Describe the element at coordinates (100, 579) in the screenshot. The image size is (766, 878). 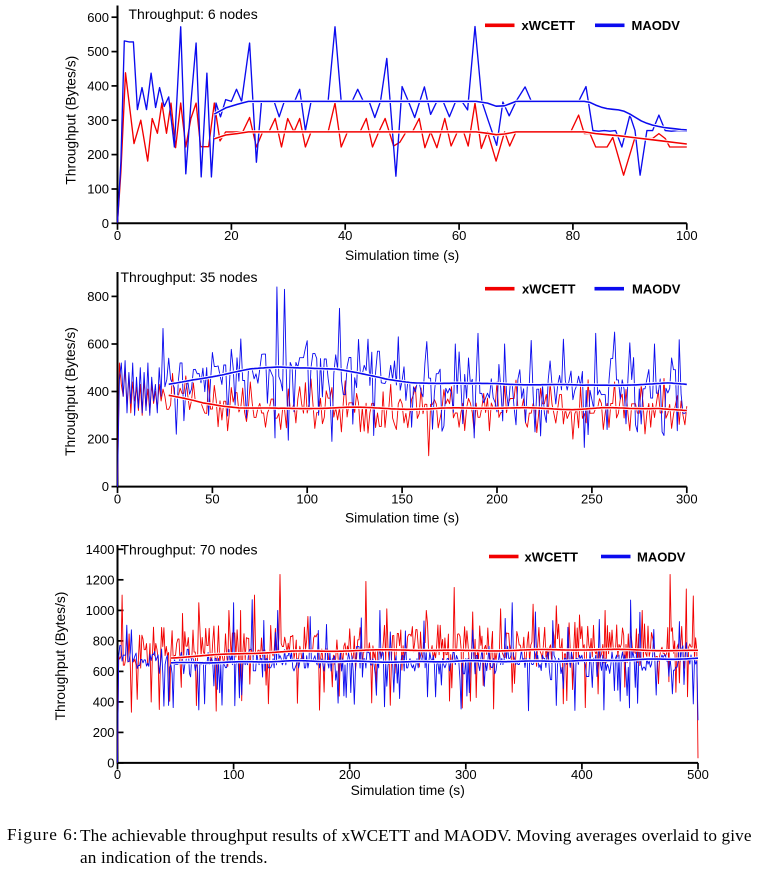
I see `svg-text: 1200` at that location.